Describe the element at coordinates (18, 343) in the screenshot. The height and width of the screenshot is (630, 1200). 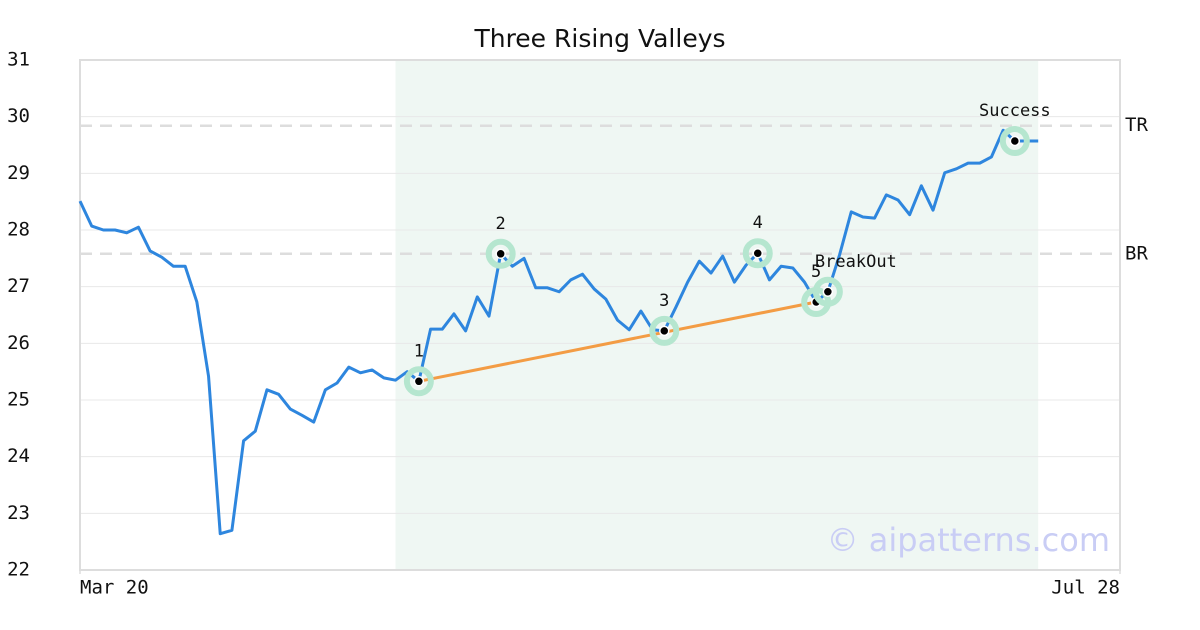
I see `y-tick-label: 26` at that location.